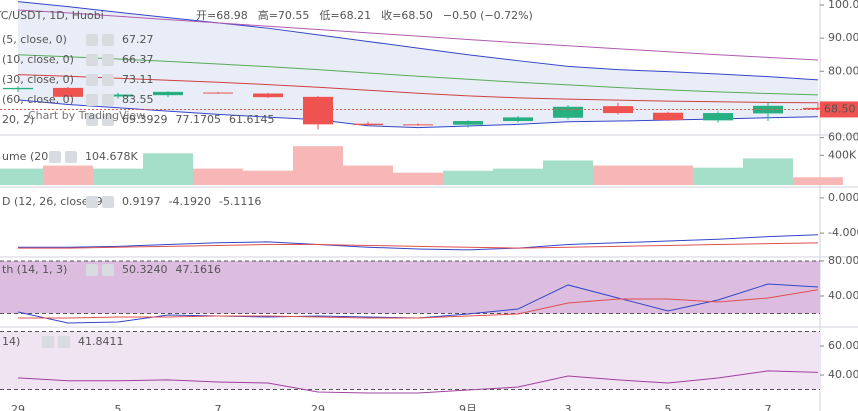  I want to click on y-tick-label: 100.00, so click(843, 5).